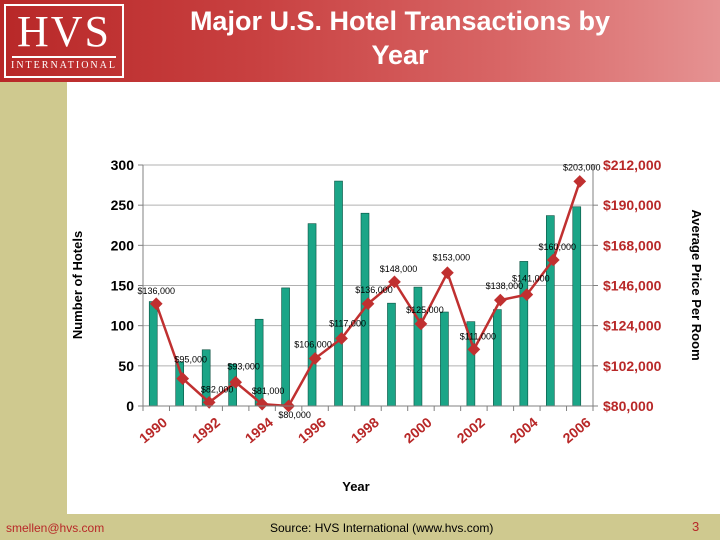 The height and width of the screenshot is (540, 720). Describe the element at coordinates (123, 326) in the screenshot. I see `left-axis-tick-label: 100` at that location.